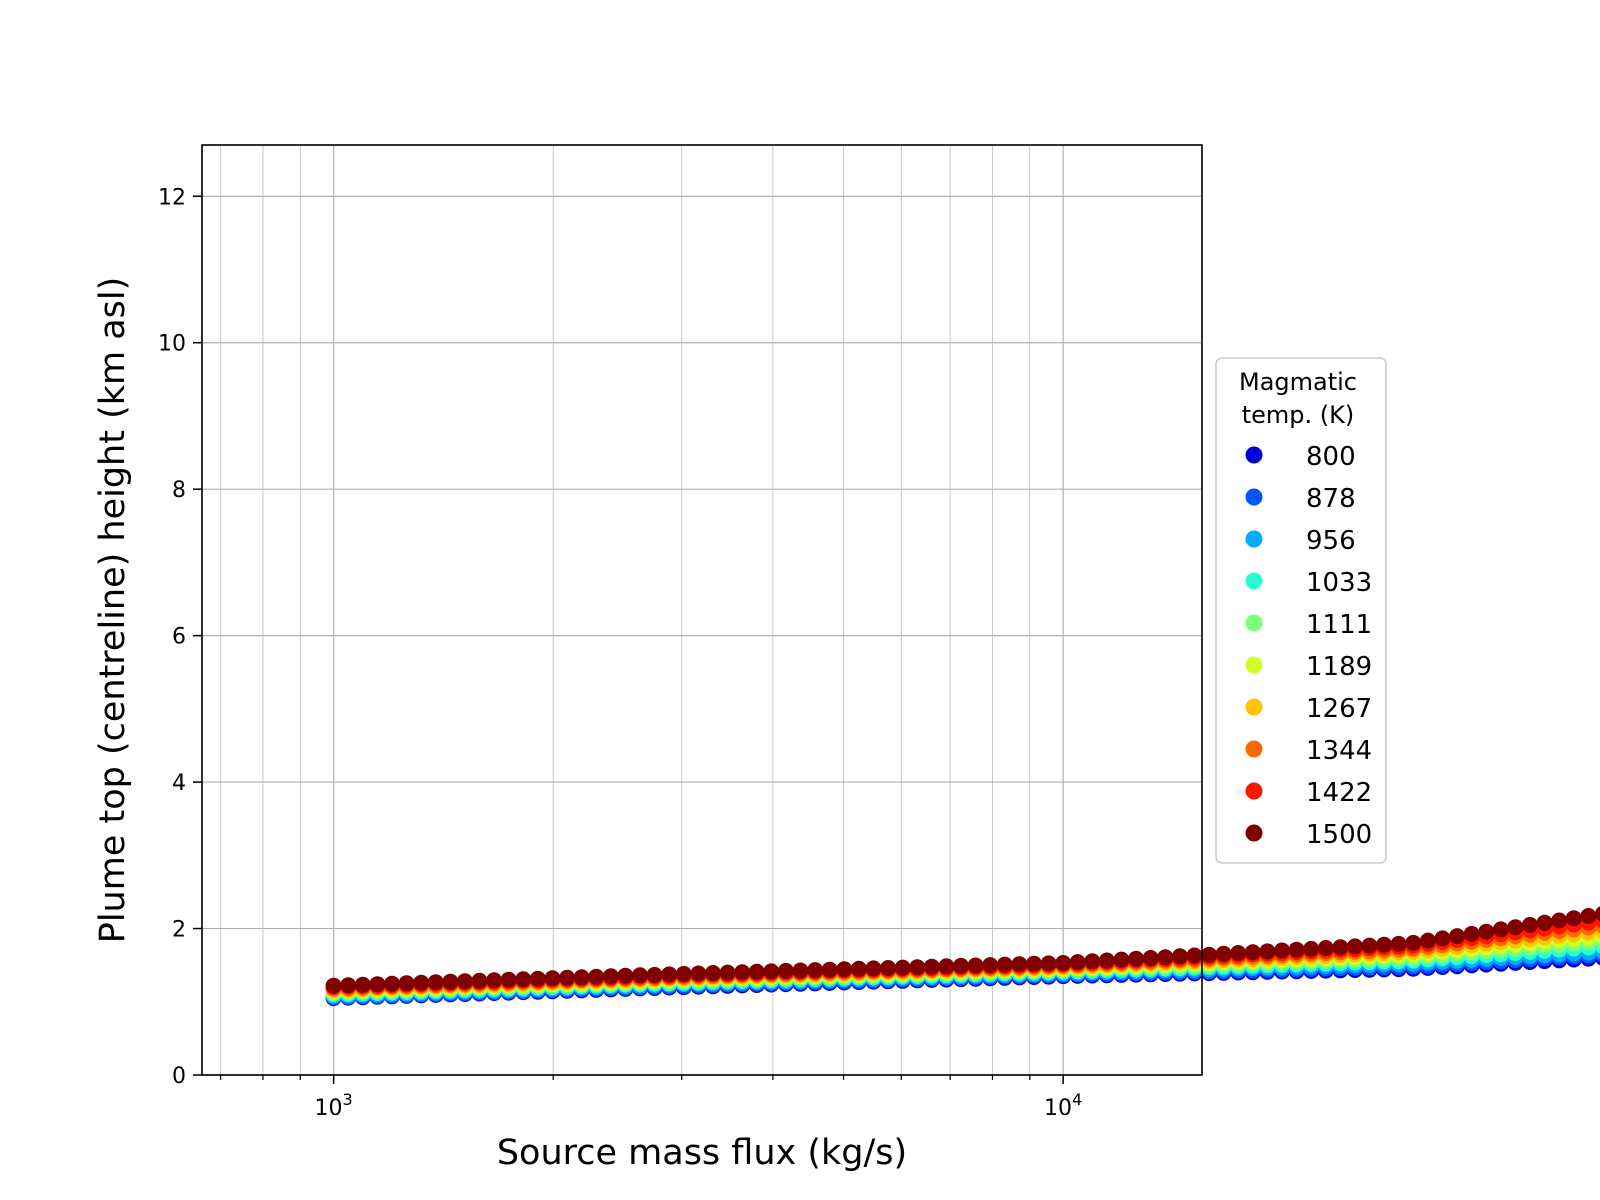  What do you see at coordinates (1300, 457) in the screenshot?
I see `legend-item-800: 800` at bounding box center [1300, 457].